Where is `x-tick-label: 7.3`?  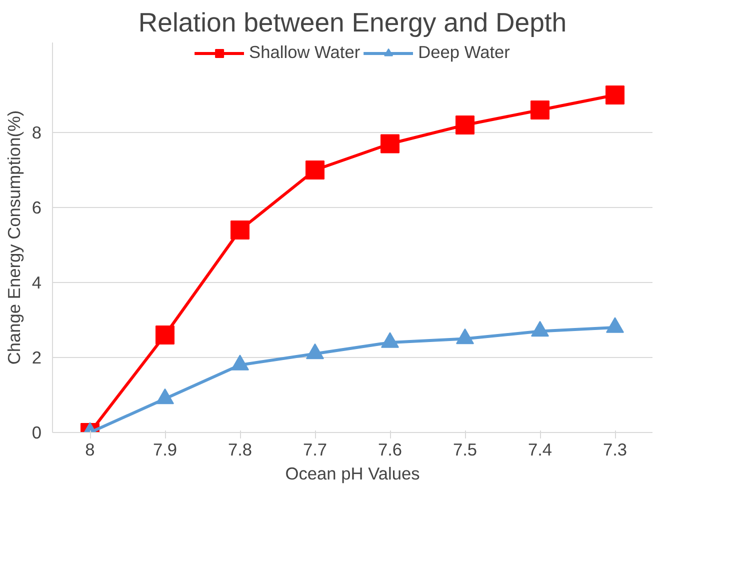
x-tick-label: 7.3 is located at coordinates (615, 450).